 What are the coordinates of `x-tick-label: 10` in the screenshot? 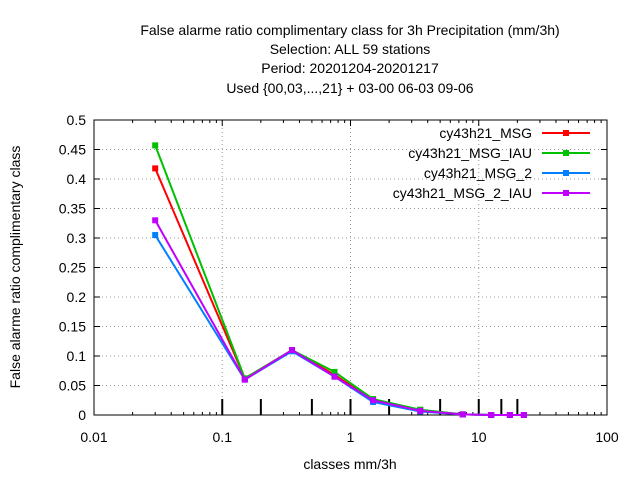 It's located at (479, 437).